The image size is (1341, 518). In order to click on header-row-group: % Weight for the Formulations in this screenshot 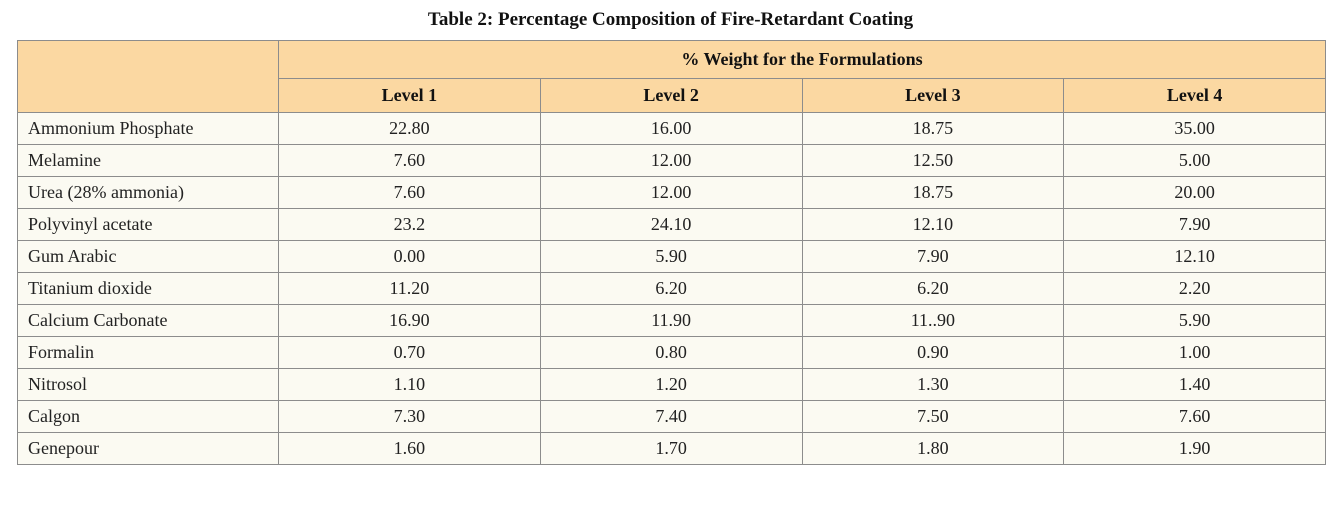, I will do `click(672, 76)`.